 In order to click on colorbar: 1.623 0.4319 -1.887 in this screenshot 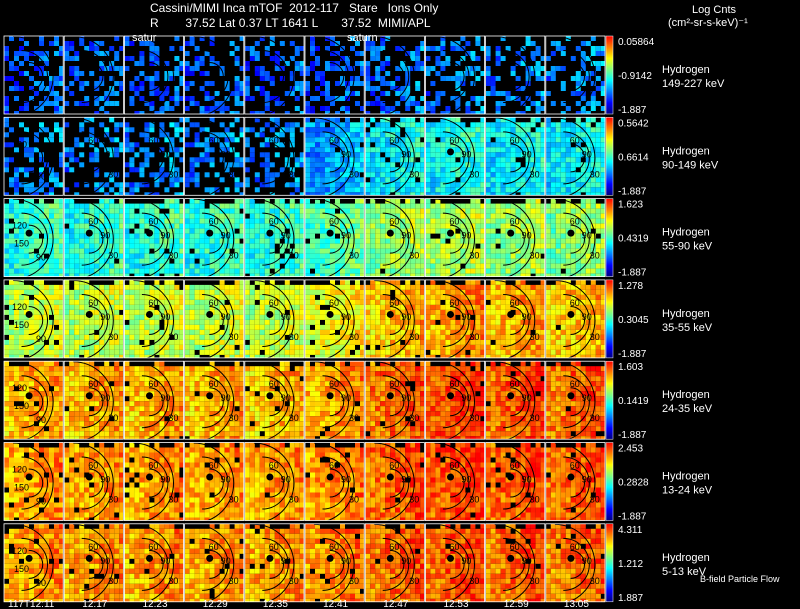, I will do `click(627, 238)`.